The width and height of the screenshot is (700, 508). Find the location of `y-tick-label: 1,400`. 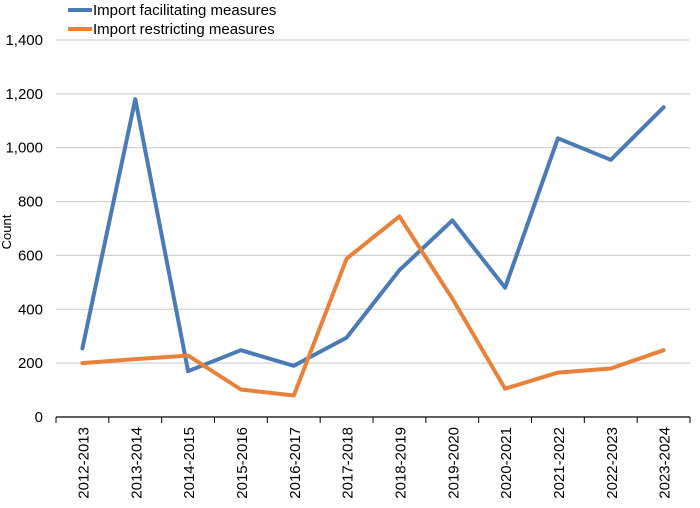

y-tick-label: 1,400 is located at coordinates (24, 40).